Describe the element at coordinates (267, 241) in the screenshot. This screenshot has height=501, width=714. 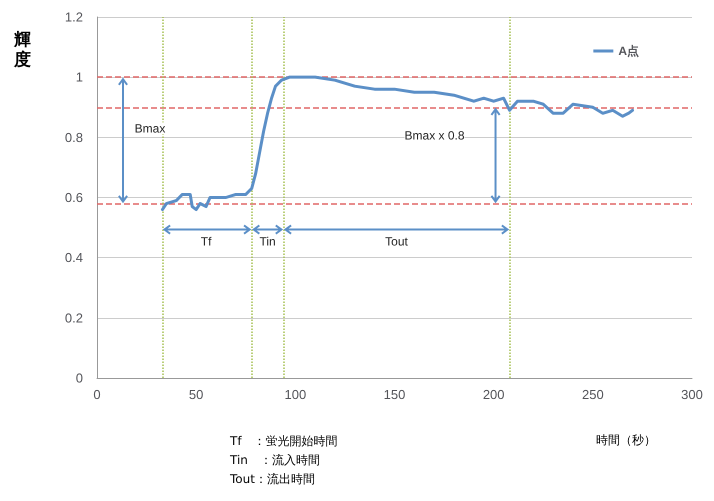
I see `annotation: Tin` at that location.